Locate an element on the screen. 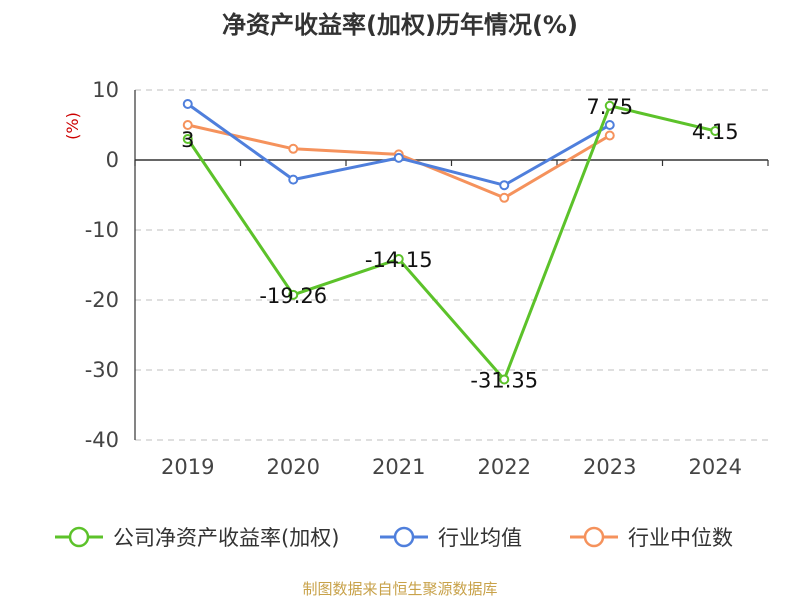 This screenshot has width=800, height=600. legend: 公司净资产收益率(加权) 行业均值 行业中位数 is located at coordinates (394, 538).